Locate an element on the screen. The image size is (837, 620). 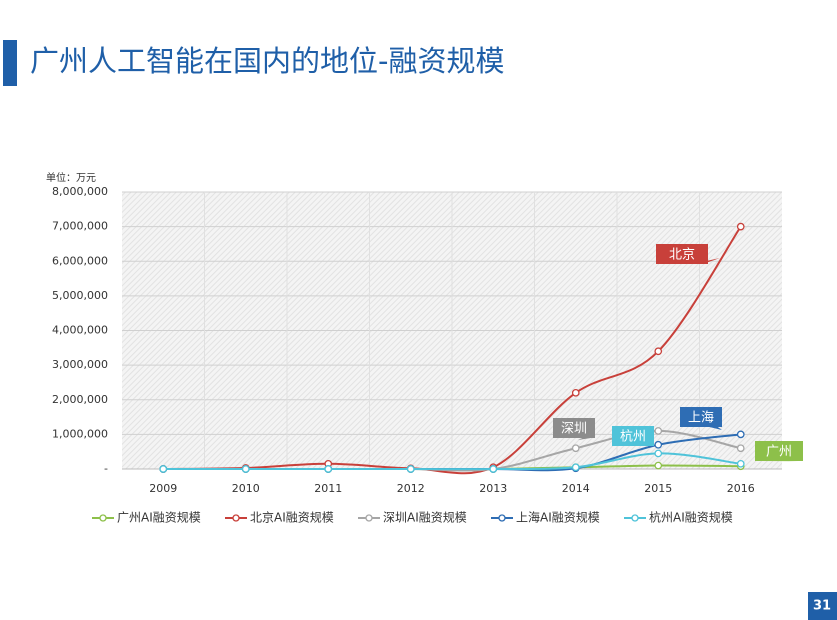
x-tick-label: 2015 is located at coordinates (658, 488).